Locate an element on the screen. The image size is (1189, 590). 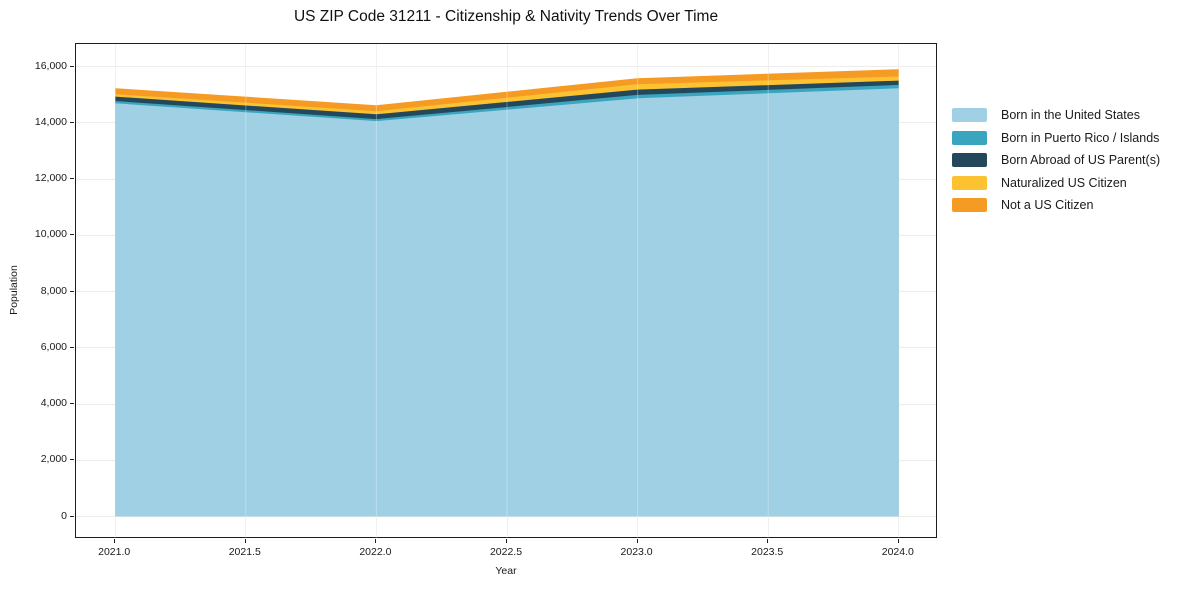
legend-item: Born Abroad of US Parent(s) is located at coordinates (1056, 160).